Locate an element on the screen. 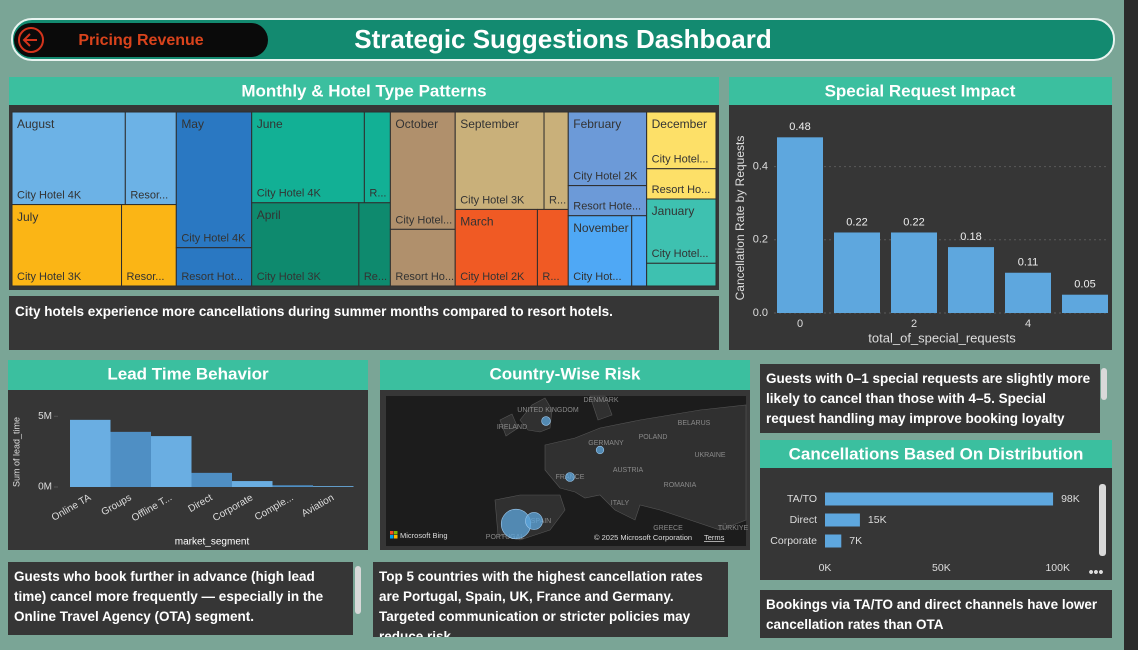 Image resolution: width=1138 pixels, height=650 pixels. group-label: April is located at coordinates (269, 215).